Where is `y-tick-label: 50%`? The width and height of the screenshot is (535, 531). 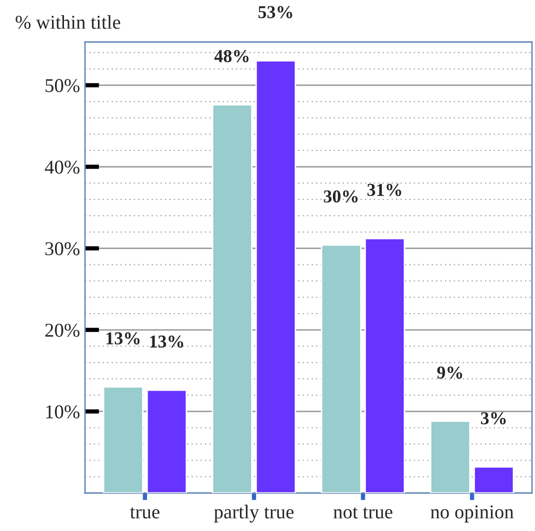
y-tick-label: 50% is located at coordinates (63, 85).